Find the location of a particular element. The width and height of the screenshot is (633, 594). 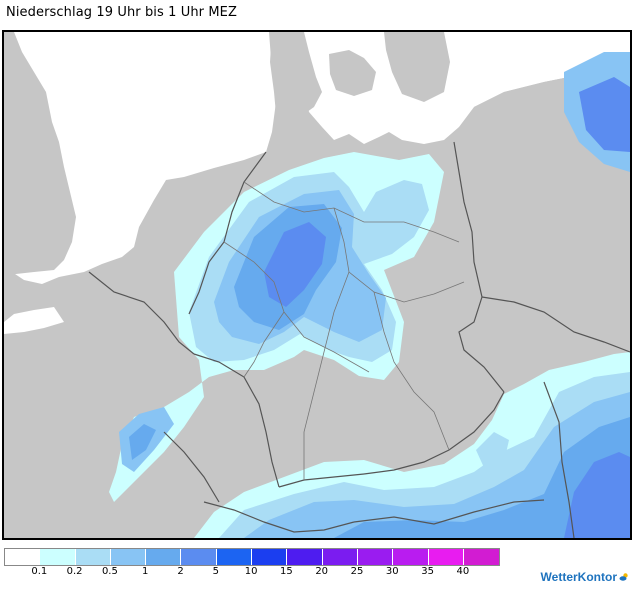

legend-label: 0.2 is located at coordinates (74, 571).